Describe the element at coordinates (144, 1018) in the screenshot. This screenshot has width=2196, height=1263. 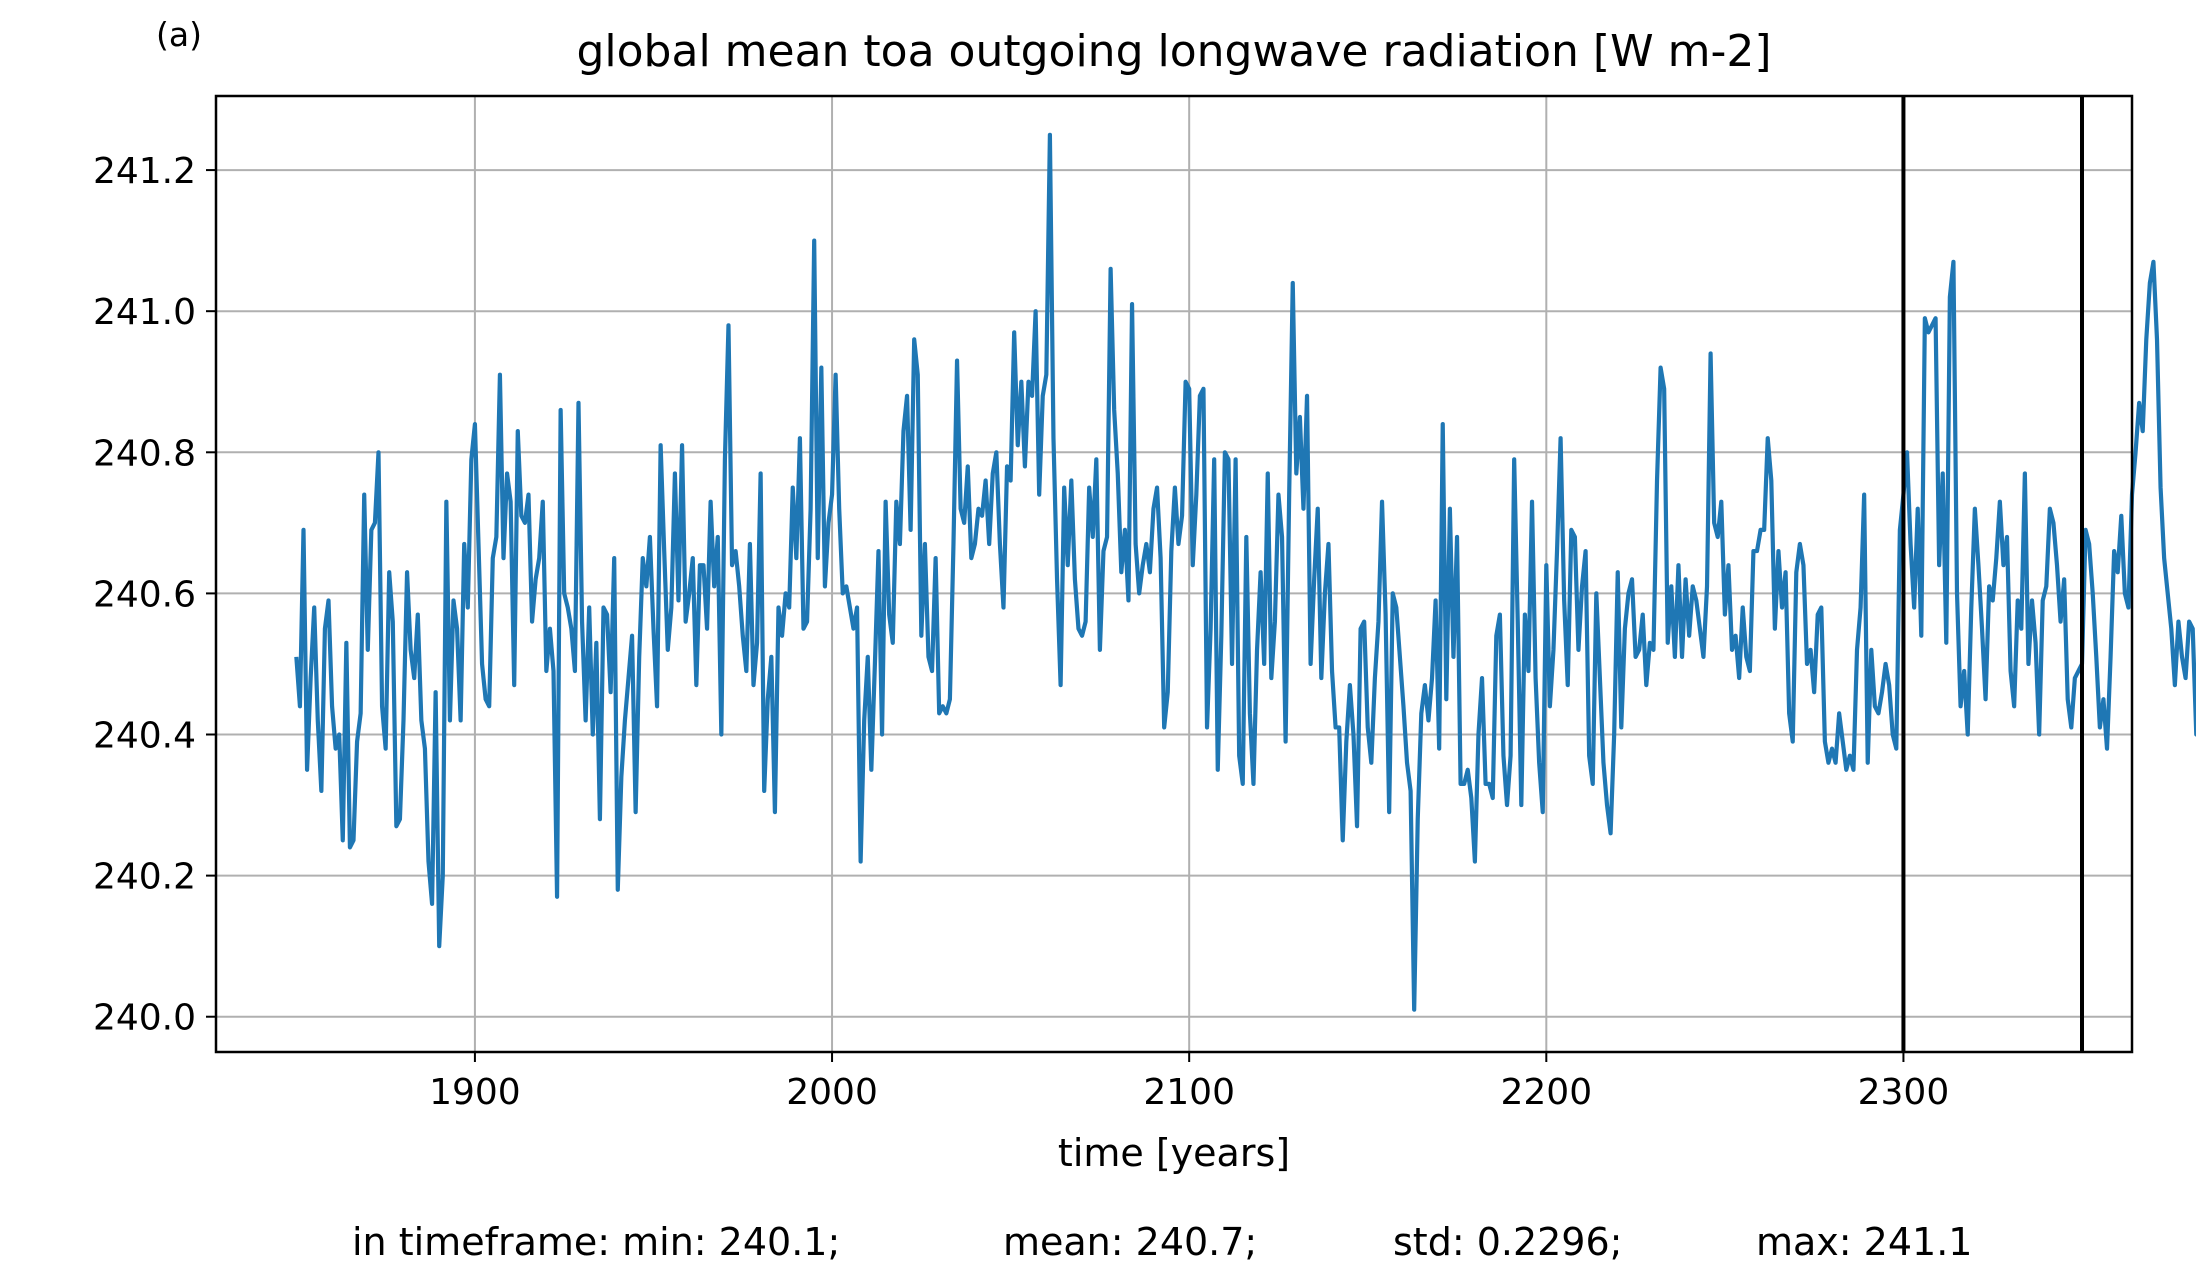
I see `y-tick-label: 240.0` at that location.